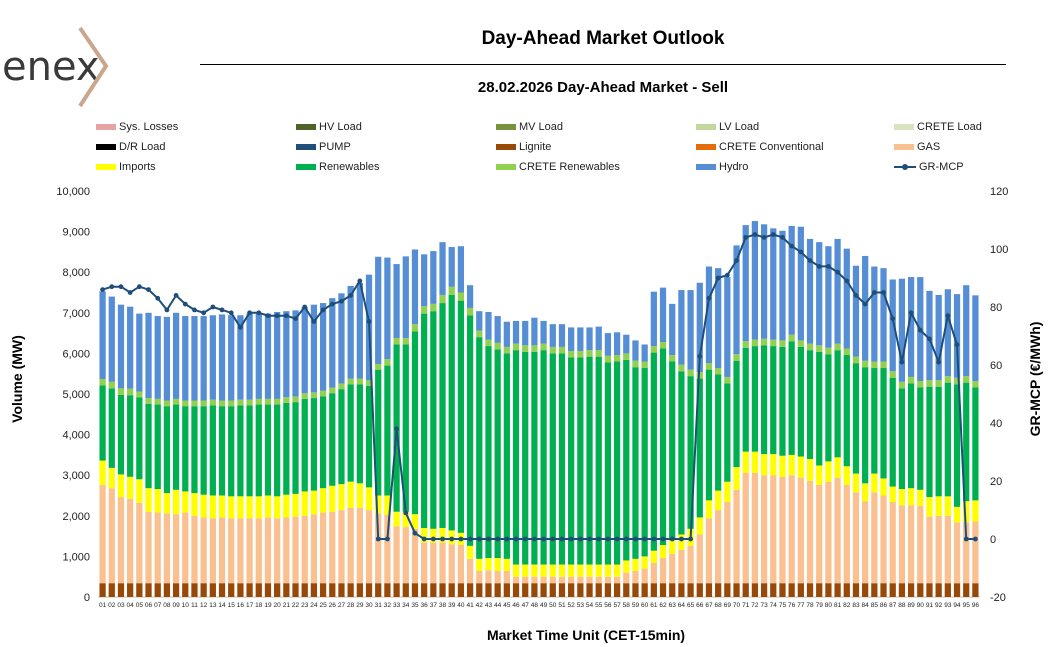 The image size is (1048, 647). Describe the element at coordinates (76, 517) in the screenshot. I see `y-tick-label: 2,000` at that location.